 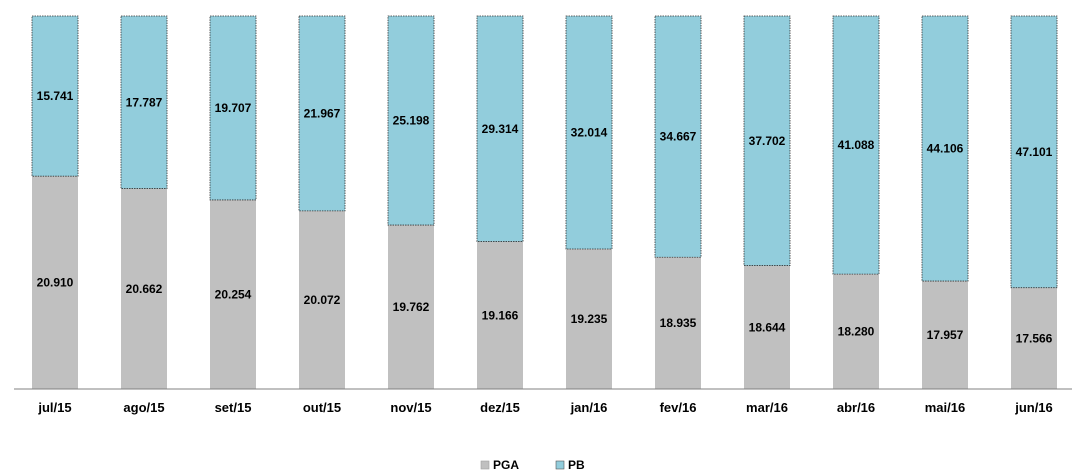 I want to click on data-label-pb-nov-15: 25.198, so click(x=411, y=121).